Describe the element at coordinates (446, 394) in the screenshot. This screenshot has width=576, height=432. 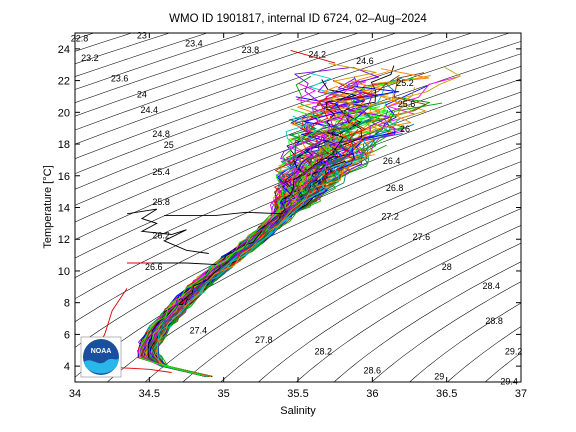
I see `x-tick-label: 36.5` at that location.